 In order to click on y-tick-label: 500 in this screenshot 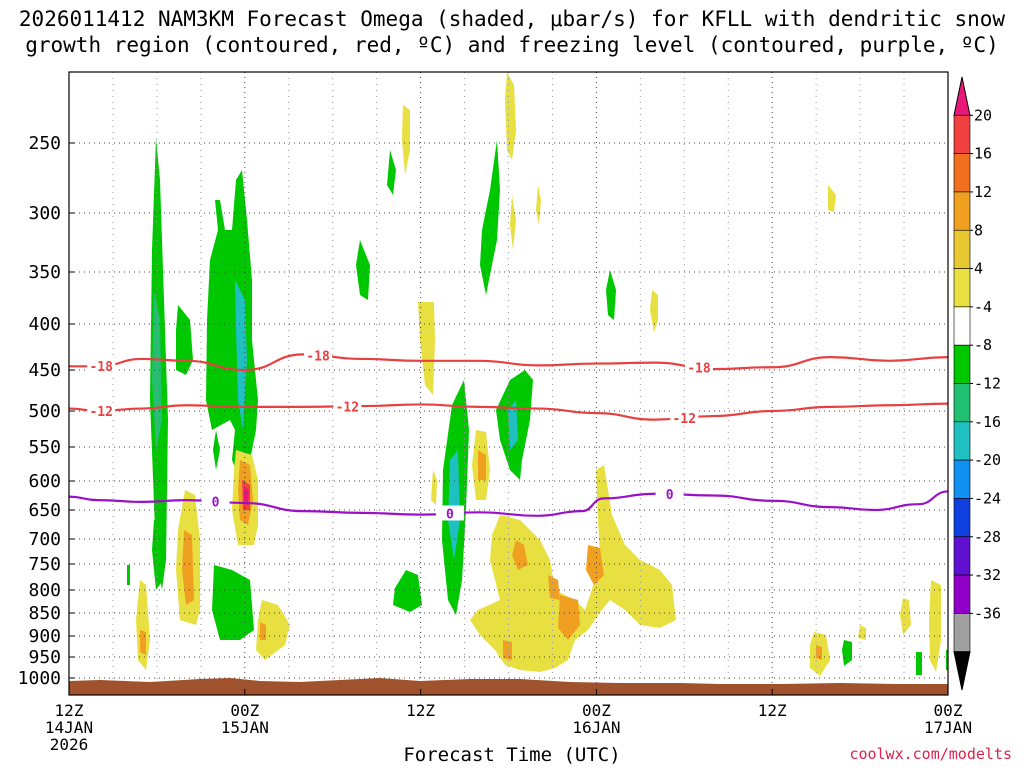, I will do `click(44, 411)`.